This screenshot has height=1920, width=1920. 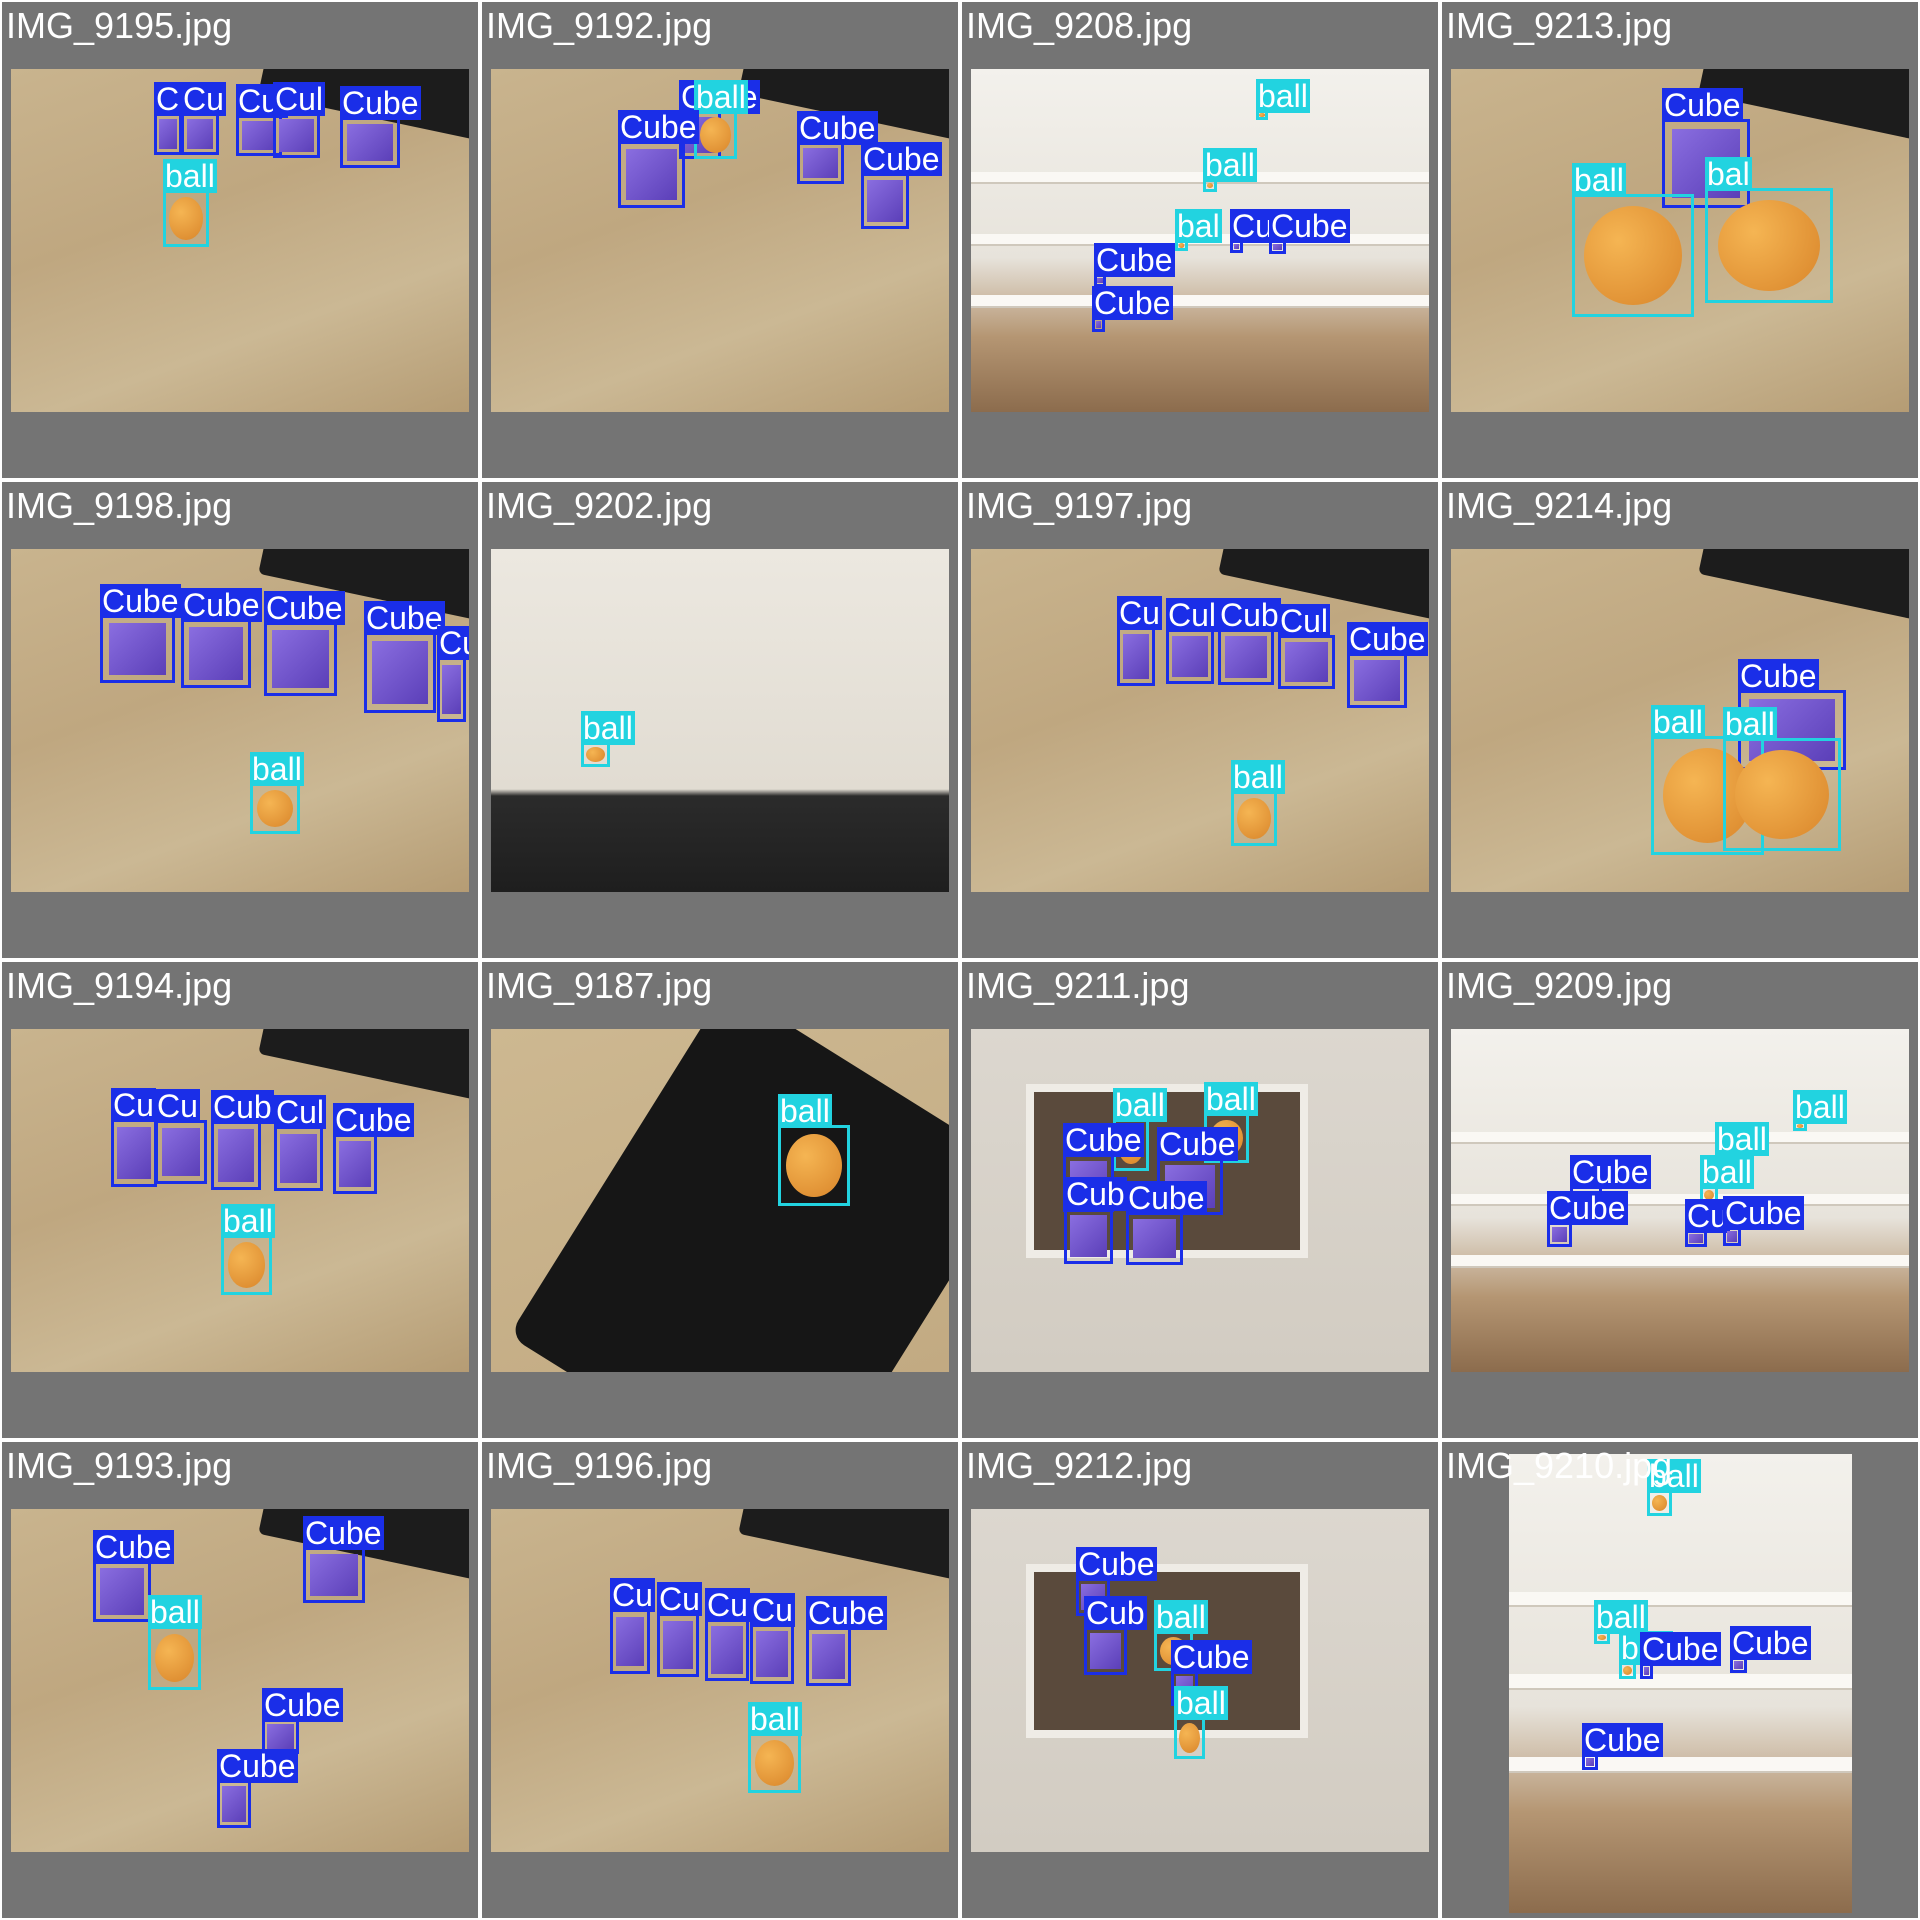 I want to click on photo-background, so click(x=240, y=1200).